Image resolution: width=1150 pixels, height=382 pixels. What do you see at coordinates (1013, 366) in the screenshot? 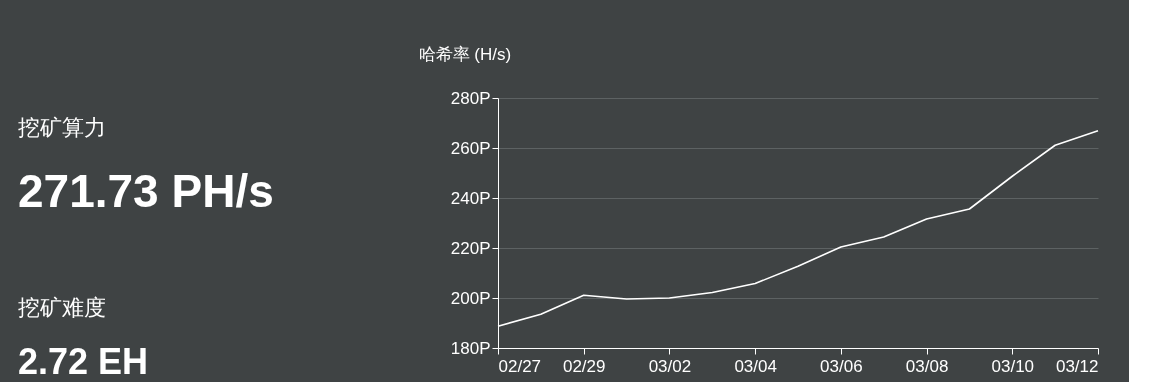
I see `x-tick-label: 03/10` at bounding box center [1013, 366].